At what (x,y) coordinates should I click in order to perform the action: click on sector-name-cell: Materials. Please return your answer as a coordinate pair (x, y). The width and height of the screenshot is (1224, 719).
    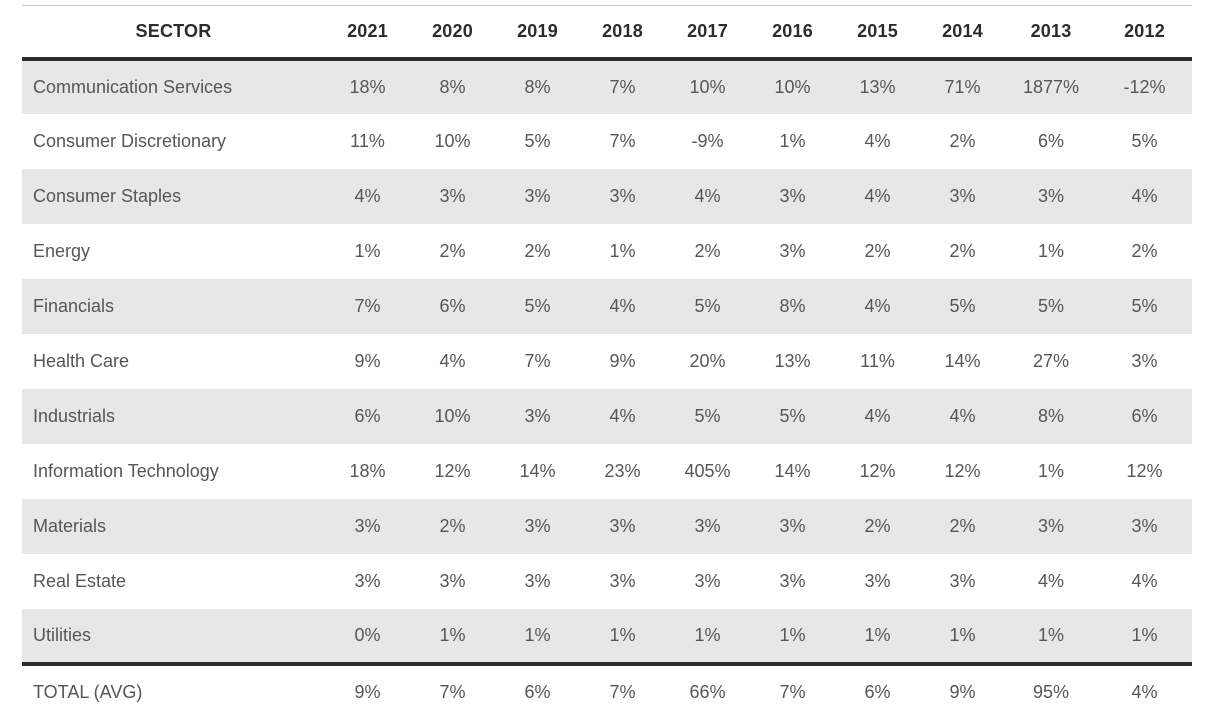
    Looking at the image, I should click on (70, 525).